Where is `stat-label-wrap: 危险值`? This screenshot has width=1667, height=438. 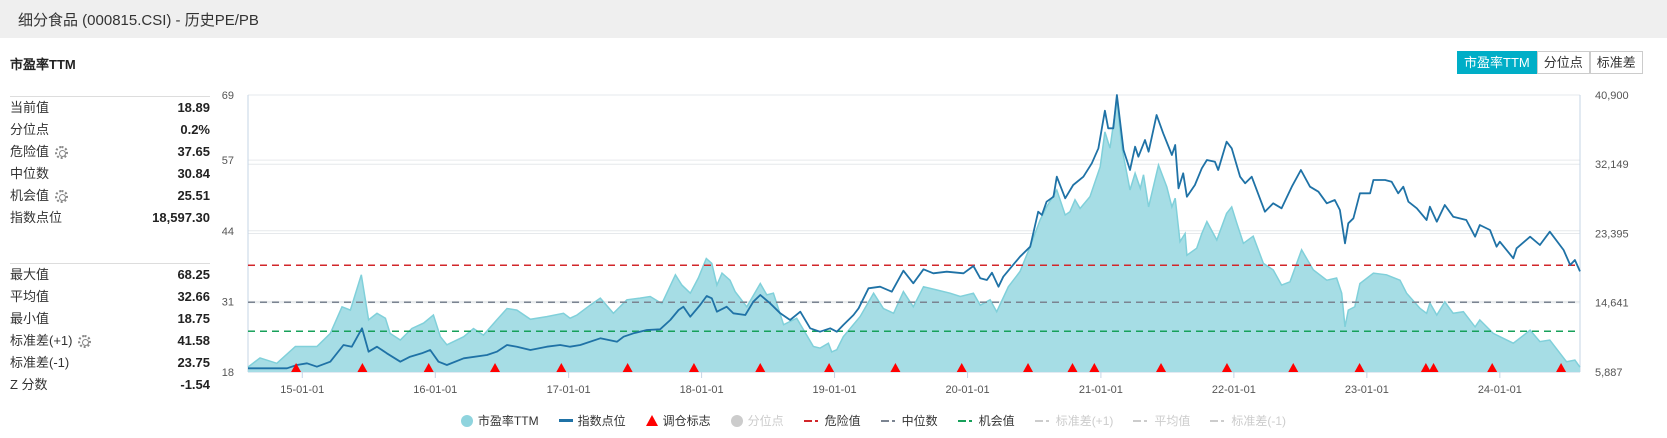 stat-label-wrap: 危险值 is located at coordinates (39, 152).